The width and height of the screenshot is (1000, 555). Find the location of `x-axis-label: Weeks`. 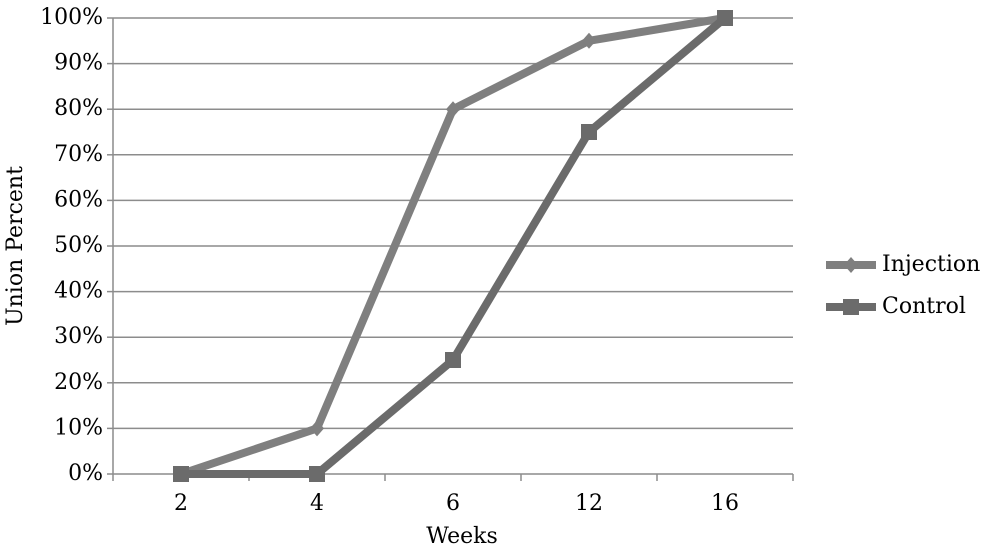

x-axis-label: Weeks is located at coordinates (461, 536).